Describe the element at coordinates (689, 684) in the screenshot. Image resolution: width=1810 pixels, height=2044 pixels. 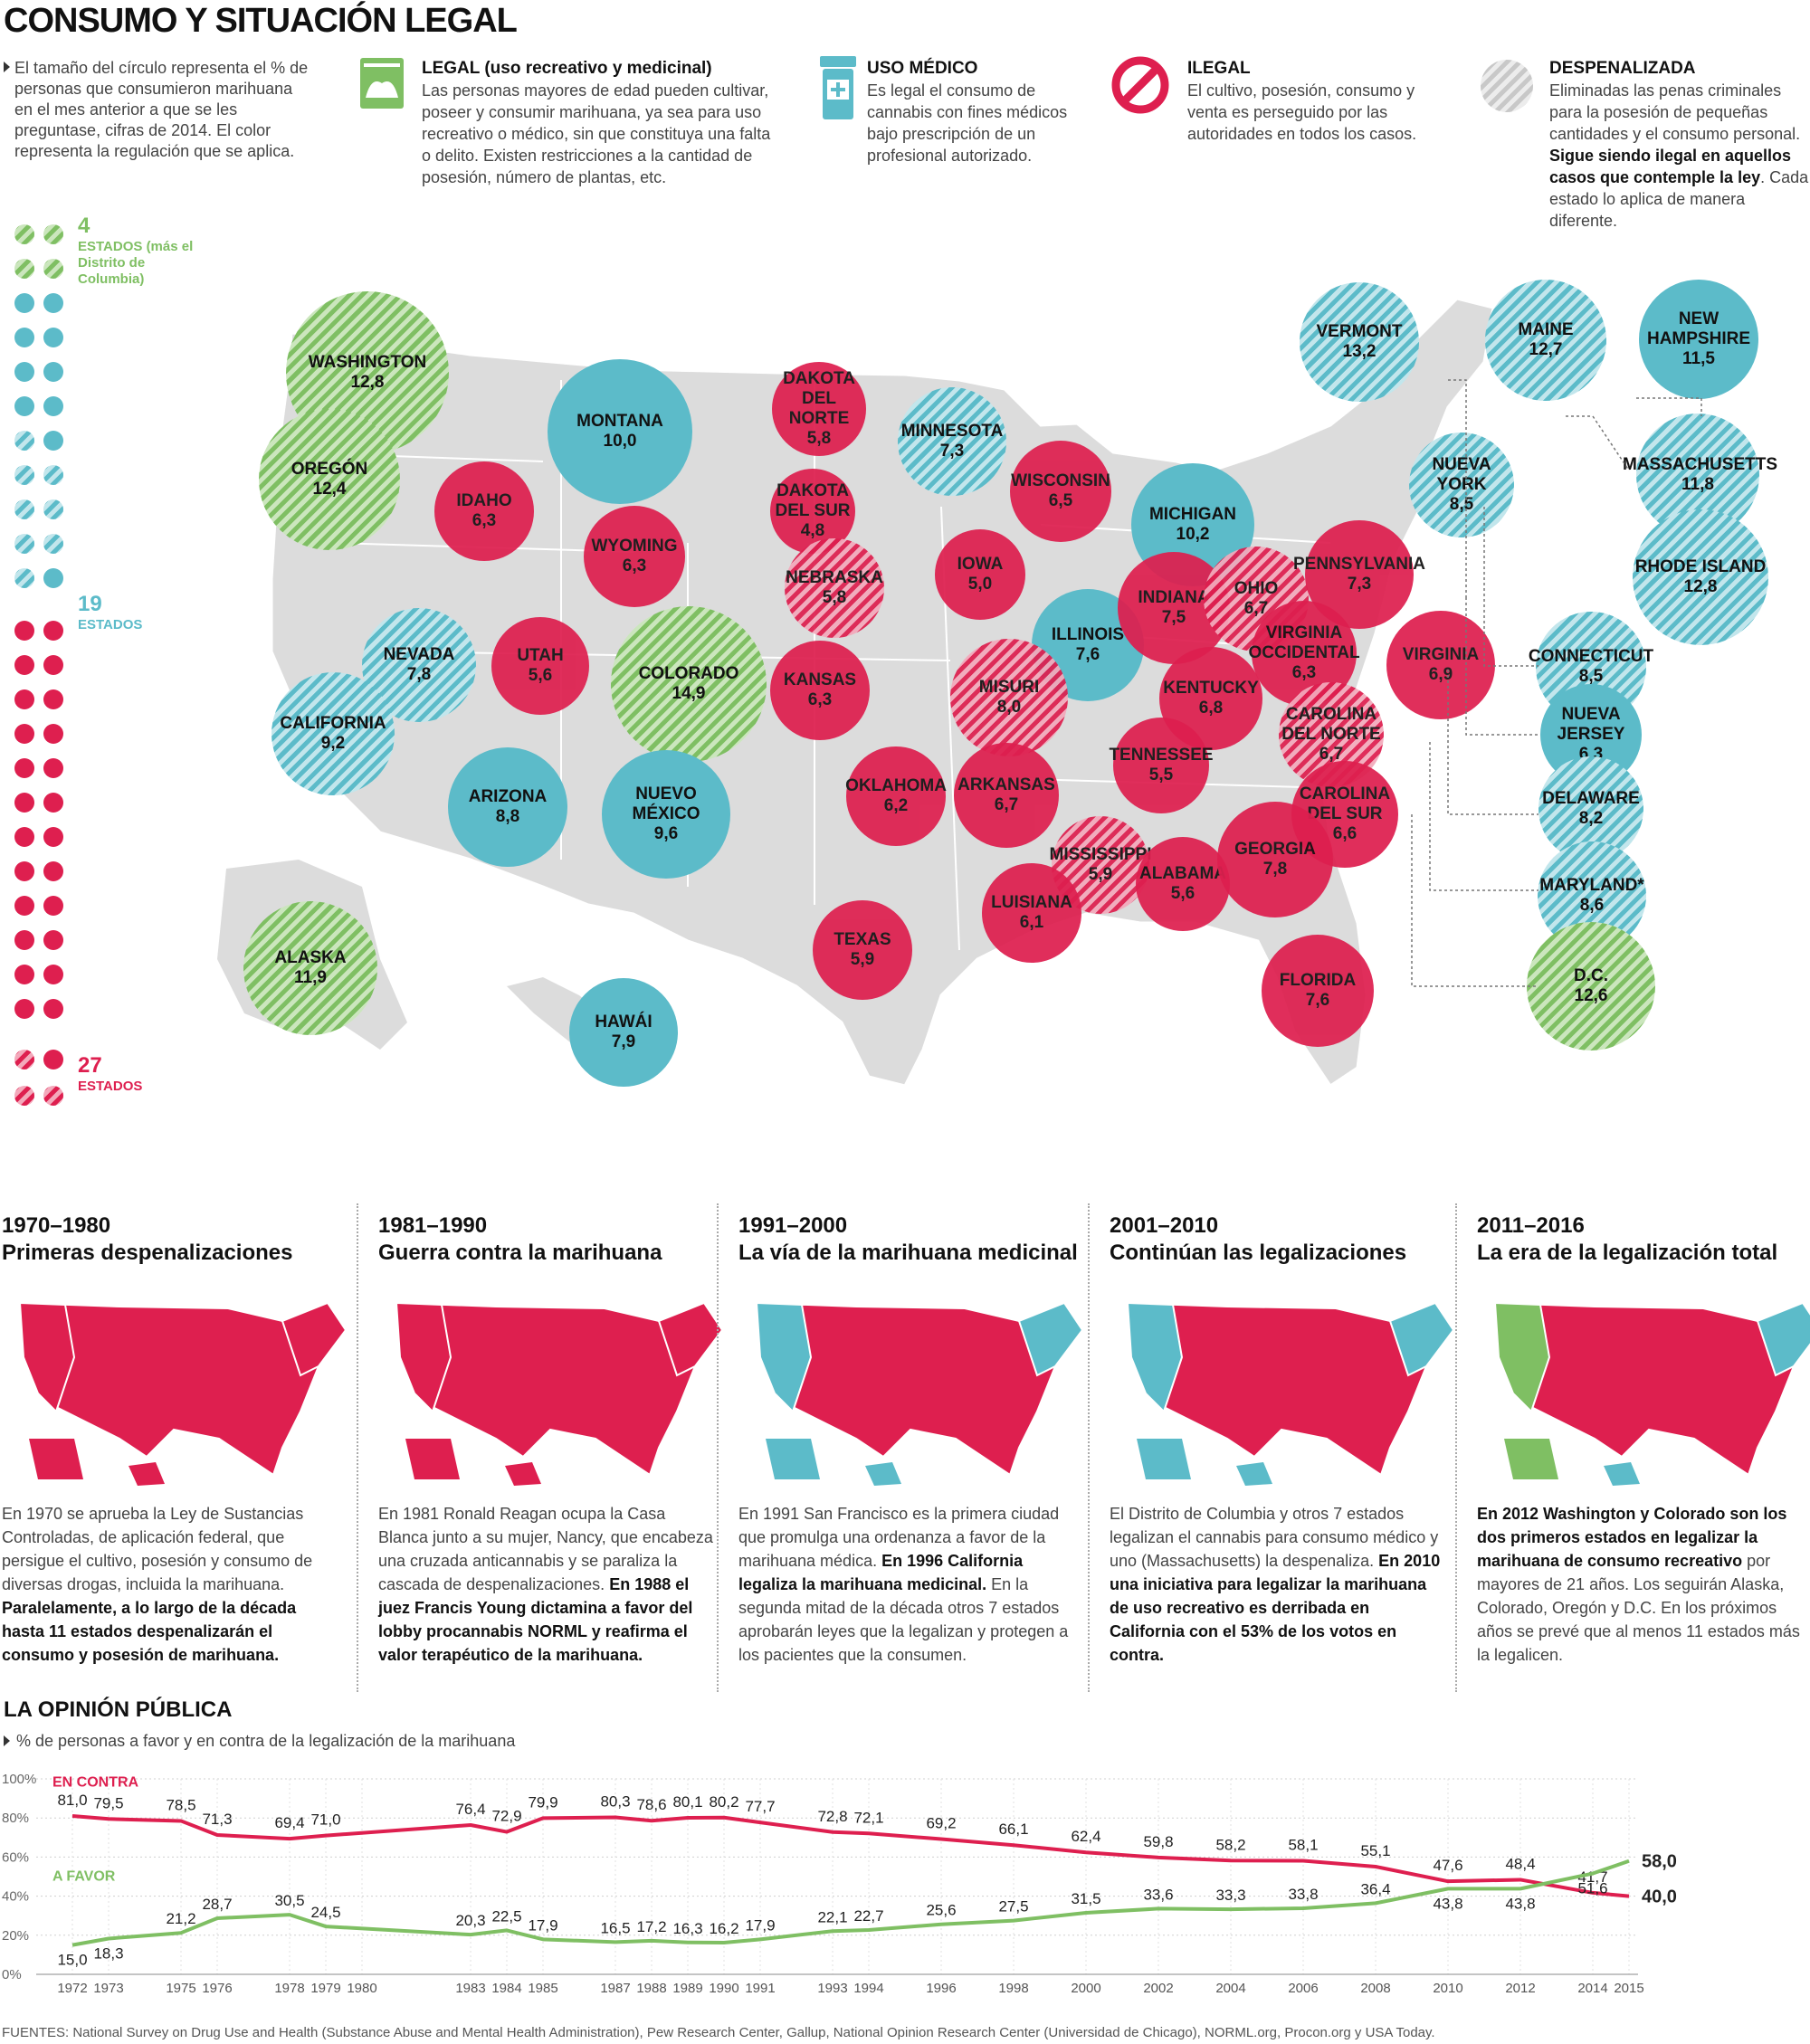
I see `state-bubble: COLORADO 14,9` at that location.